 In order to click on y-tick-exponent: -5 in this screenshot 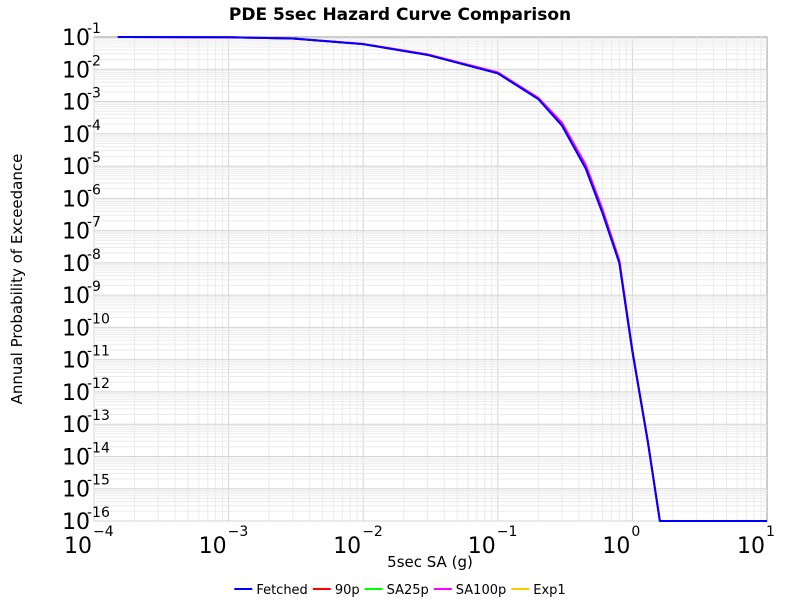, I will do `click(94, 158)`.